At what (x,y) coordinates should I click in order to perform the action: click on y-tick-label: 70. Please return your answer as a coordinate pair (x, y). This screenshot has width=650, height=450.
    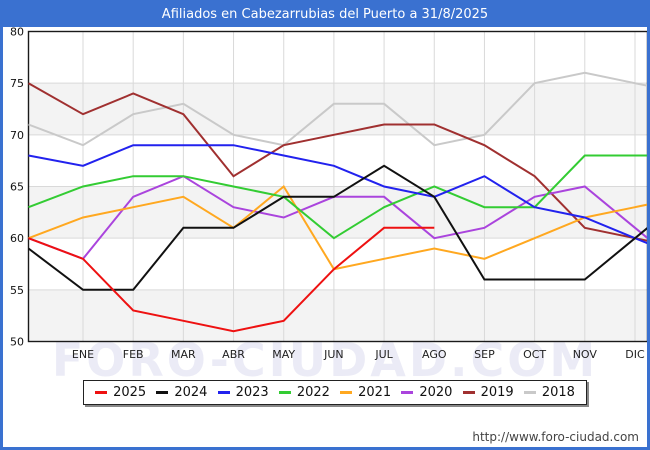
    Looking at the image, I should click on (17, 135).